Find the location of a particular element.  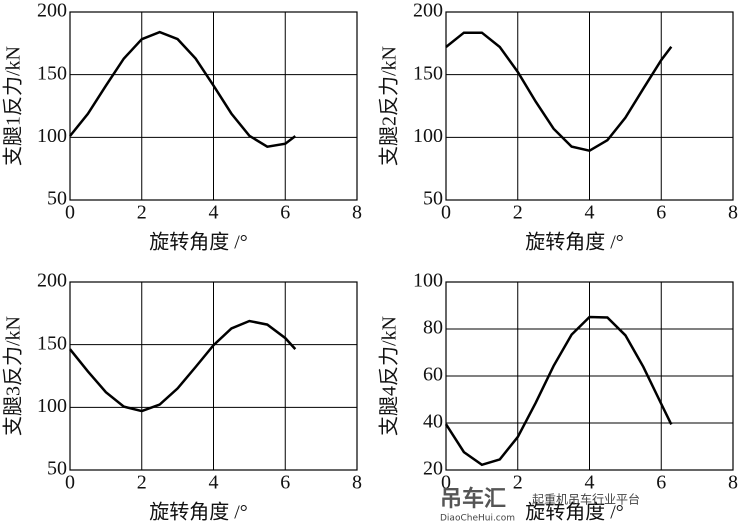

y-axis-label: 支腿1反力/kN is located at coordinates (13, 106).